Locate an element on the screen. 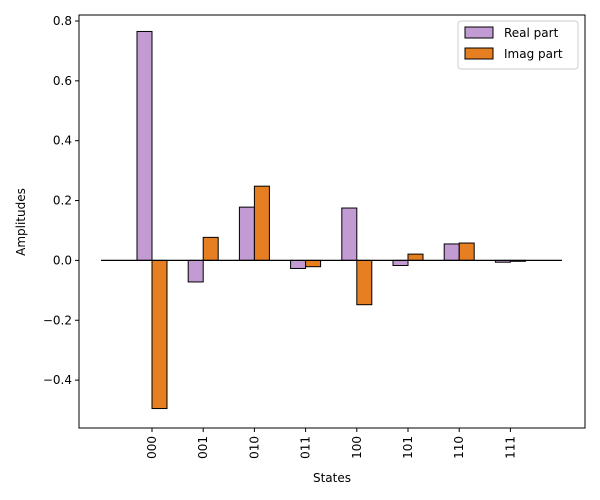  legend: Real part Imag part is located at coordinates (518, 45).